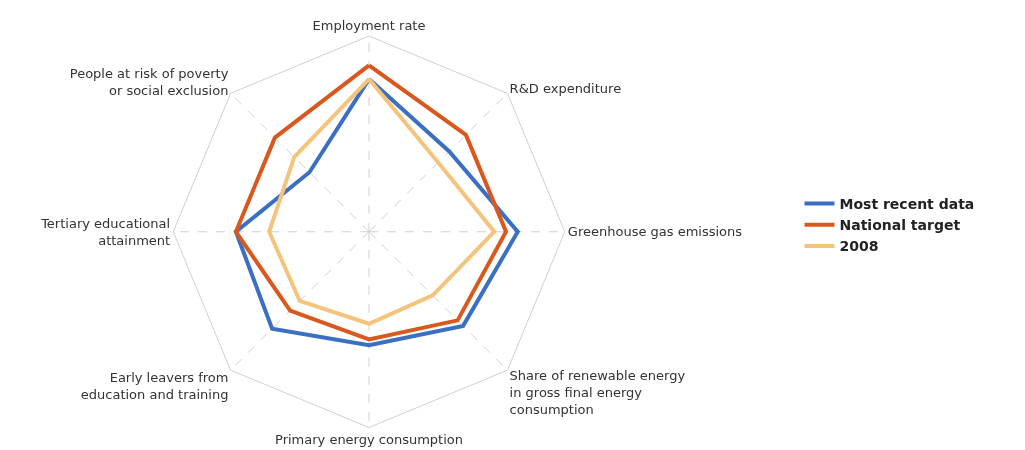 This screenshot has height=450, width=1025. Describe the element at coordinates (655, 232) in the screenshot. I see `spoke-label: Greenhouse gas emissions` at that location.